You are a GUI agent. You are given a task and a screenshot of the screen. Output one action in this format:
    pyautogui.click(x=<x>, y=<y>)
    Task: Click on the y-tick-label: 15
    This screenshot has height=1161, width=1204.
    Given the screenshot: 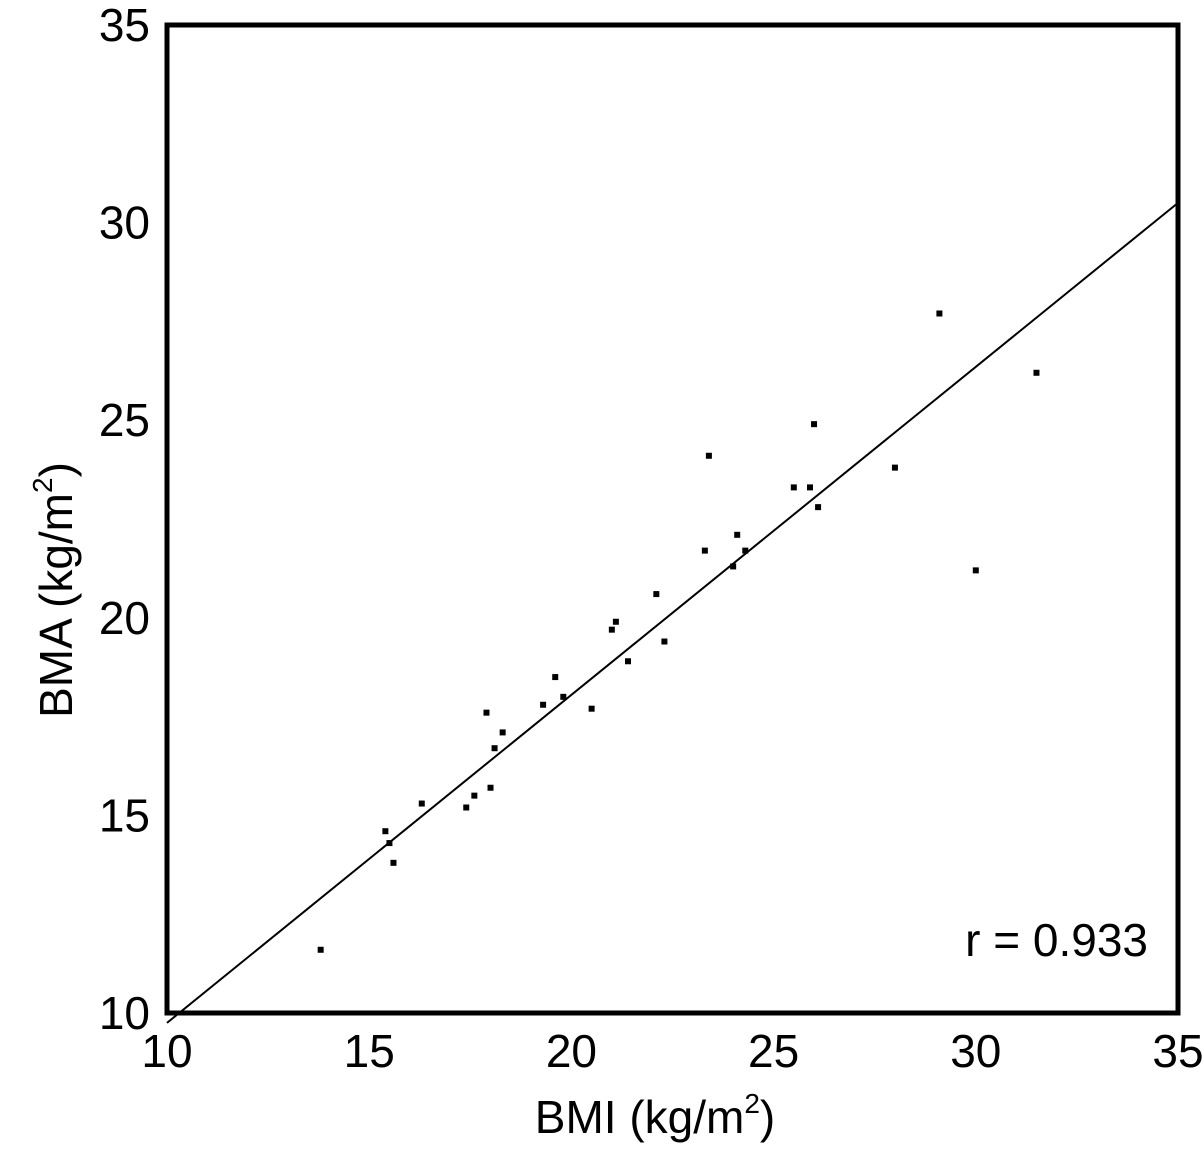 What is the action you would take?
    pyautogui.click(x=124, y=815)
    